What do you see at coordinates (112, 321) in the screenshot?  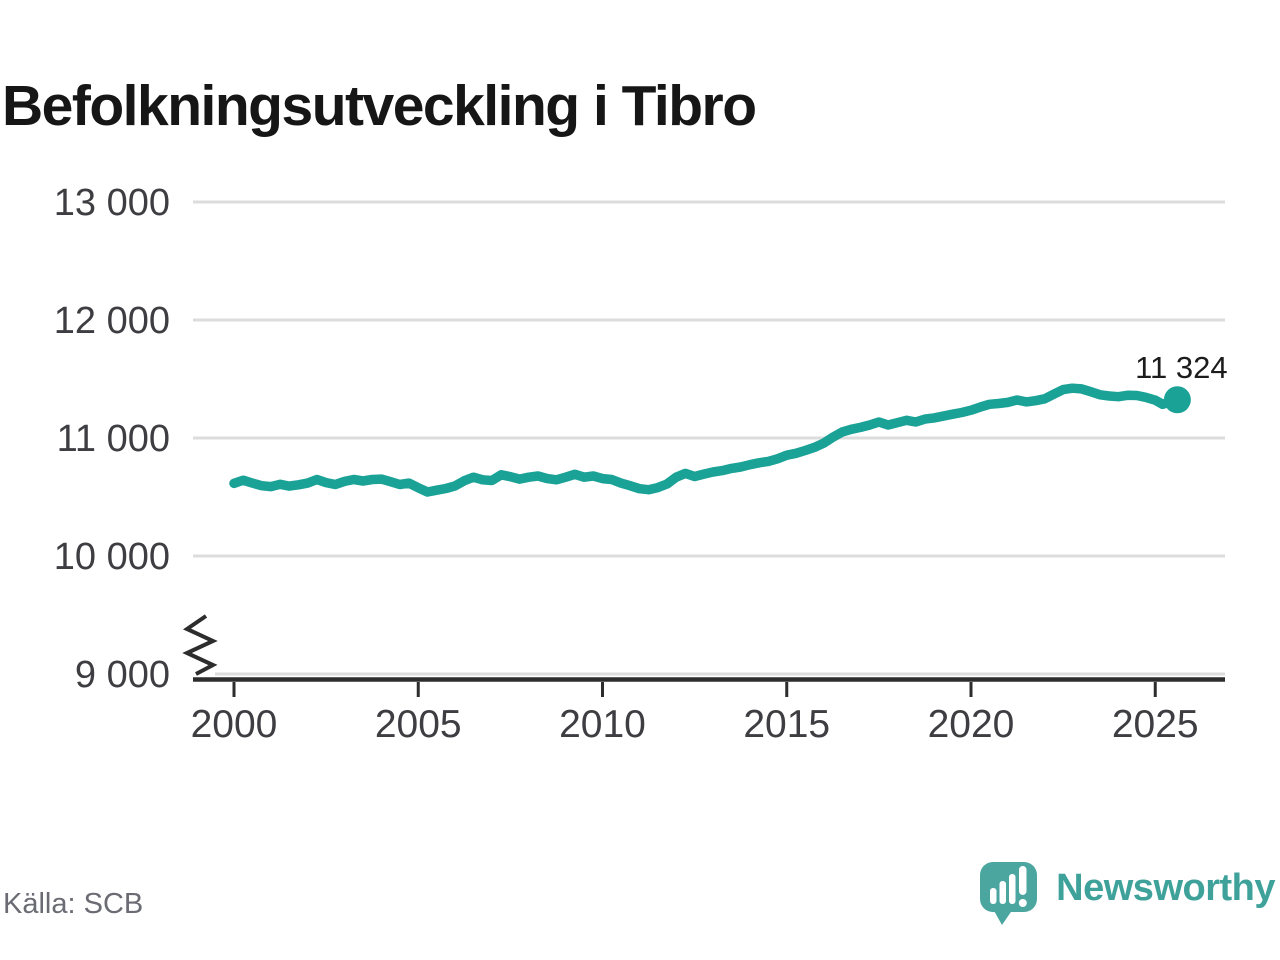 I see `y-tick-label-12000: 12 000` at bounding box center [112, 321].